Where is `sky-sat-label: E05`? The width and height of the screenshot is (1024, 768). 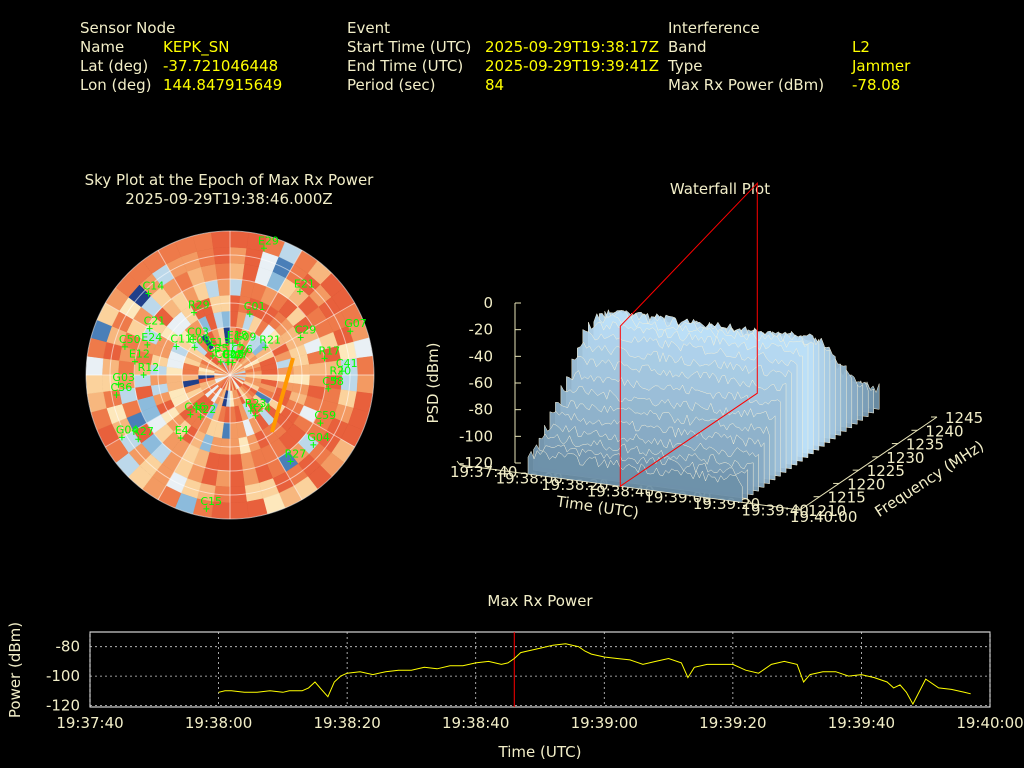 sky-sat-label: E05 is located at coordinates (233, 354).